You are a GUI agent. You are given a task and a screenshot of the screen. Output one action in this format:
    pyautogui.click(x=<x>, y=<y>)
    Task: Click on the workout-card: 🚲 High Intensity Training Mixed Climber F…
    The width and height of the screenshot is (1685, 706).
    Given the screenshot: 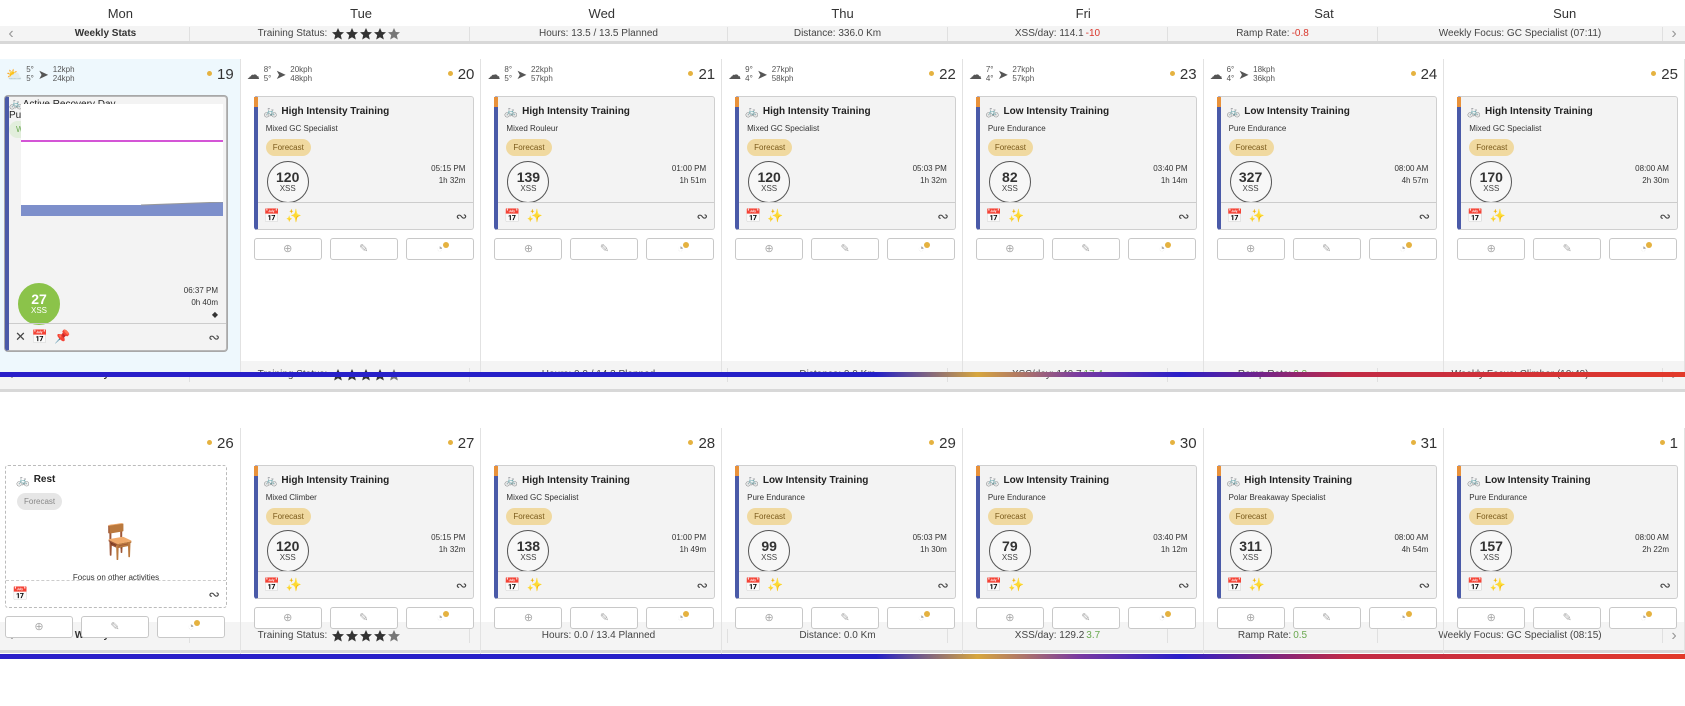 What is the action you would take?
    pyautogui.click(x=364, y=532)
    